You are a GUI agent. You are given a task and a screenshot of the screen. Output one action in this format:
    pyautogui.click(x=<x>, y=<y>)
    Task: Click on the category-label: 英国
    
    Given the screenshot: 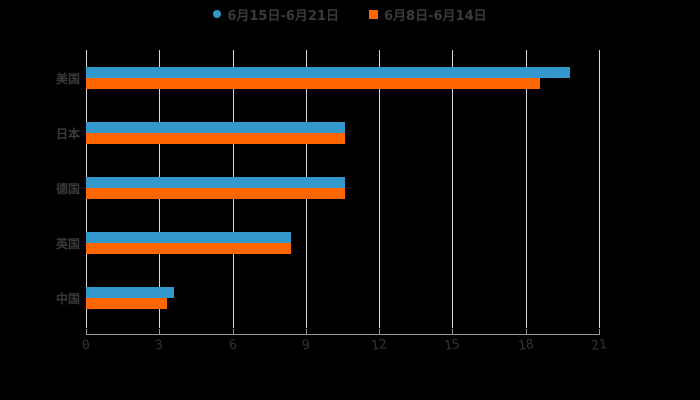 What is the action you would take?
    pyautogui.click(x=67, y=244)
    